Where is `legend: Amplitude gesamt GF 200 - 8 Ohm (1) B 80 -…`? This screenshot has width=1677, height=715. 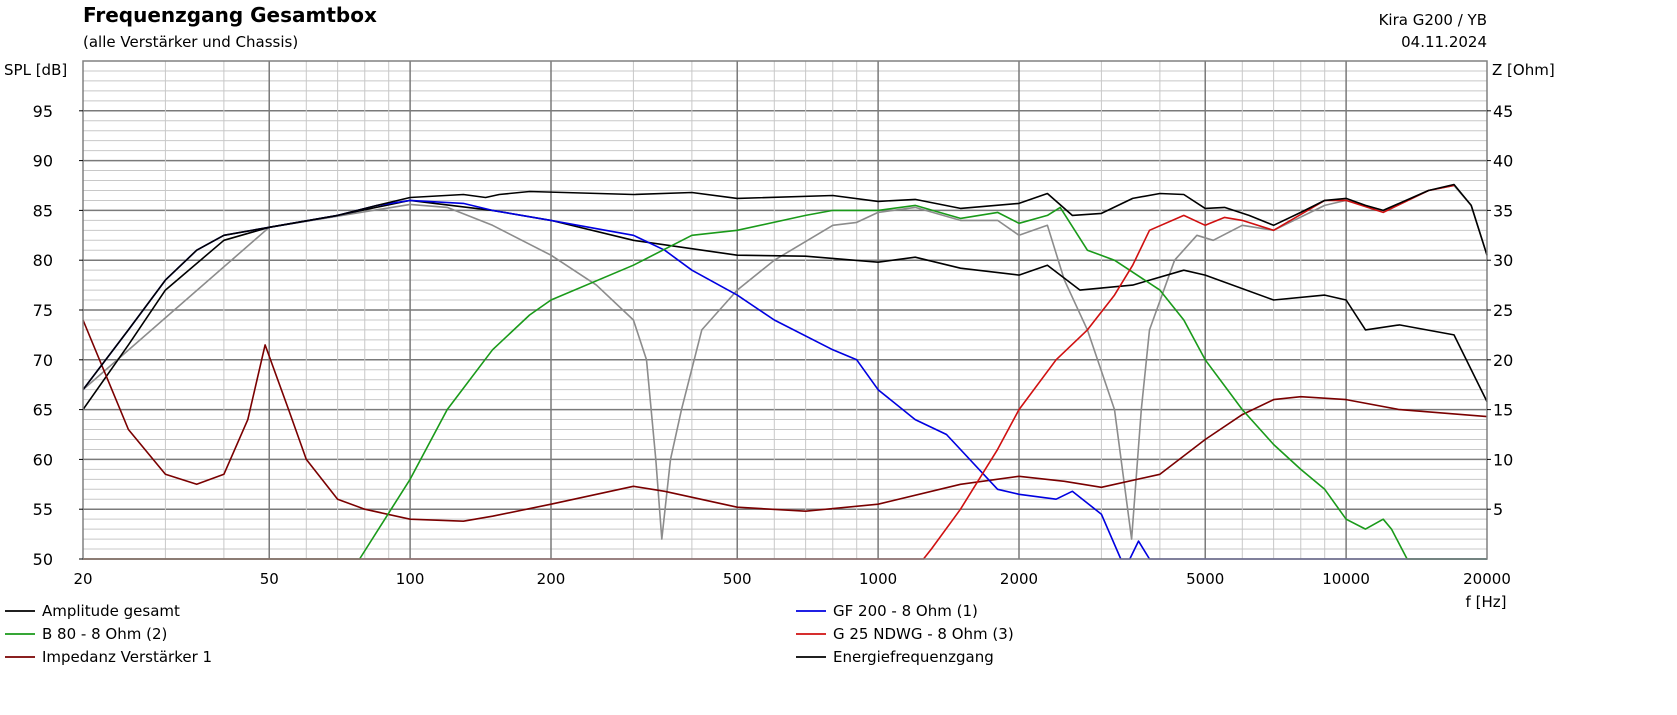 legend: Amplitude gesamt GF 200 - 8 Ohm (1) B 80 -… is located at coordinates (509, 634).